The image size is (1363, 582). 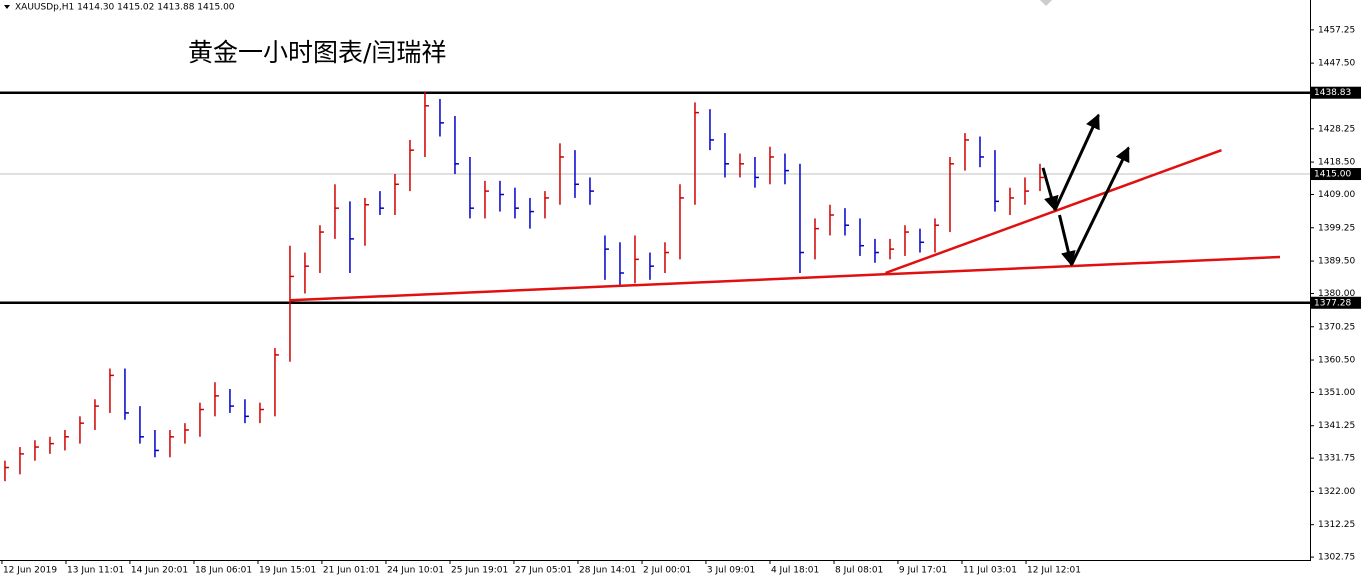 I want to click on x-tick-label: 21 Jun 01:01, so click(x=351, y=571).